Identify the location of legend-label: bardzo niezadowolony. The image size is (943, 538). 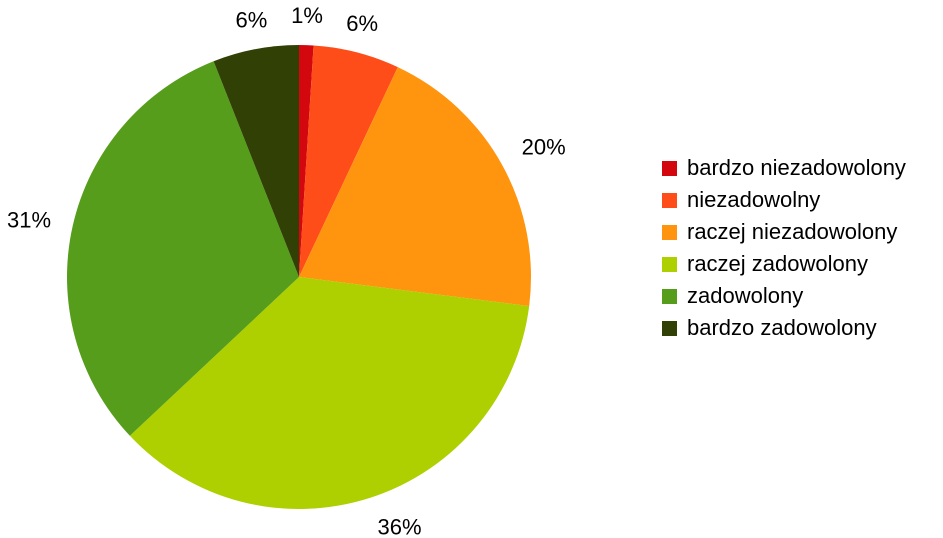
(796, 167).